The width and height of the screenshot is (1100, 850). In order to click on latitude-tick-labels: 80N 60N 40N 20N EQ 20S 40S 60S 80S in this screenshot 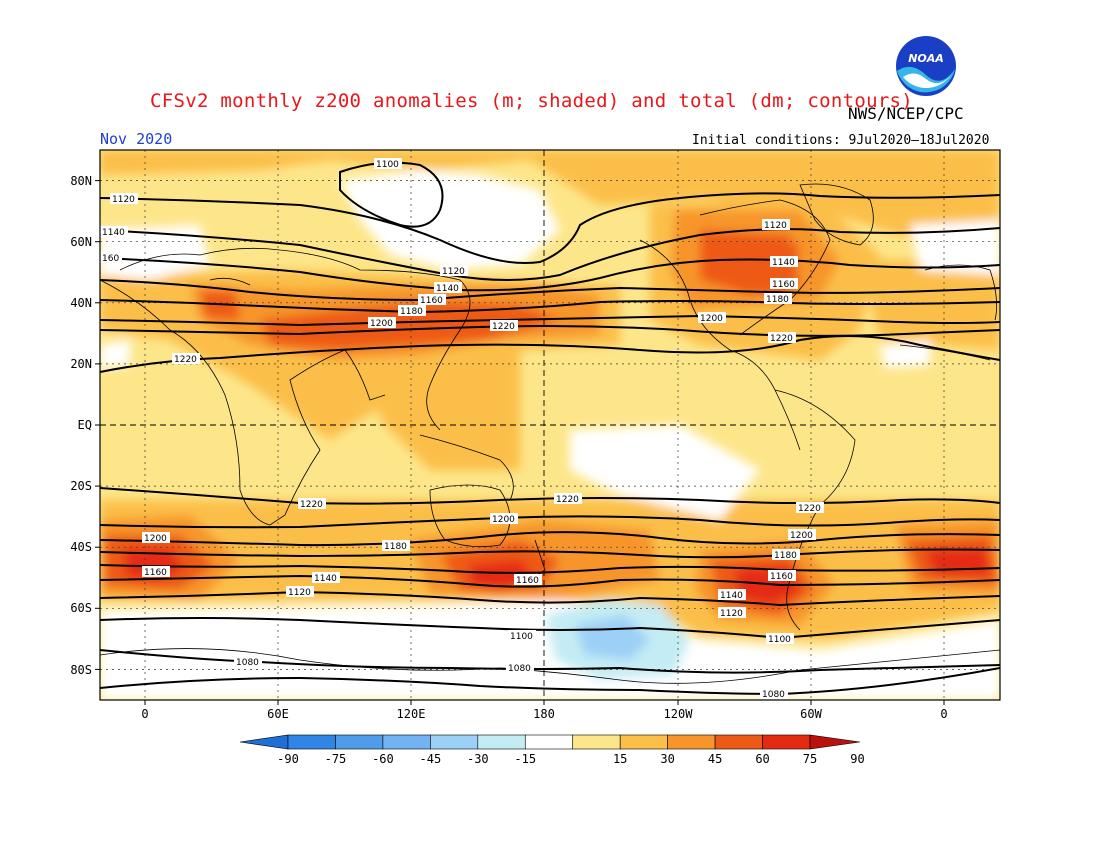, I will do `click(81, 425)`.